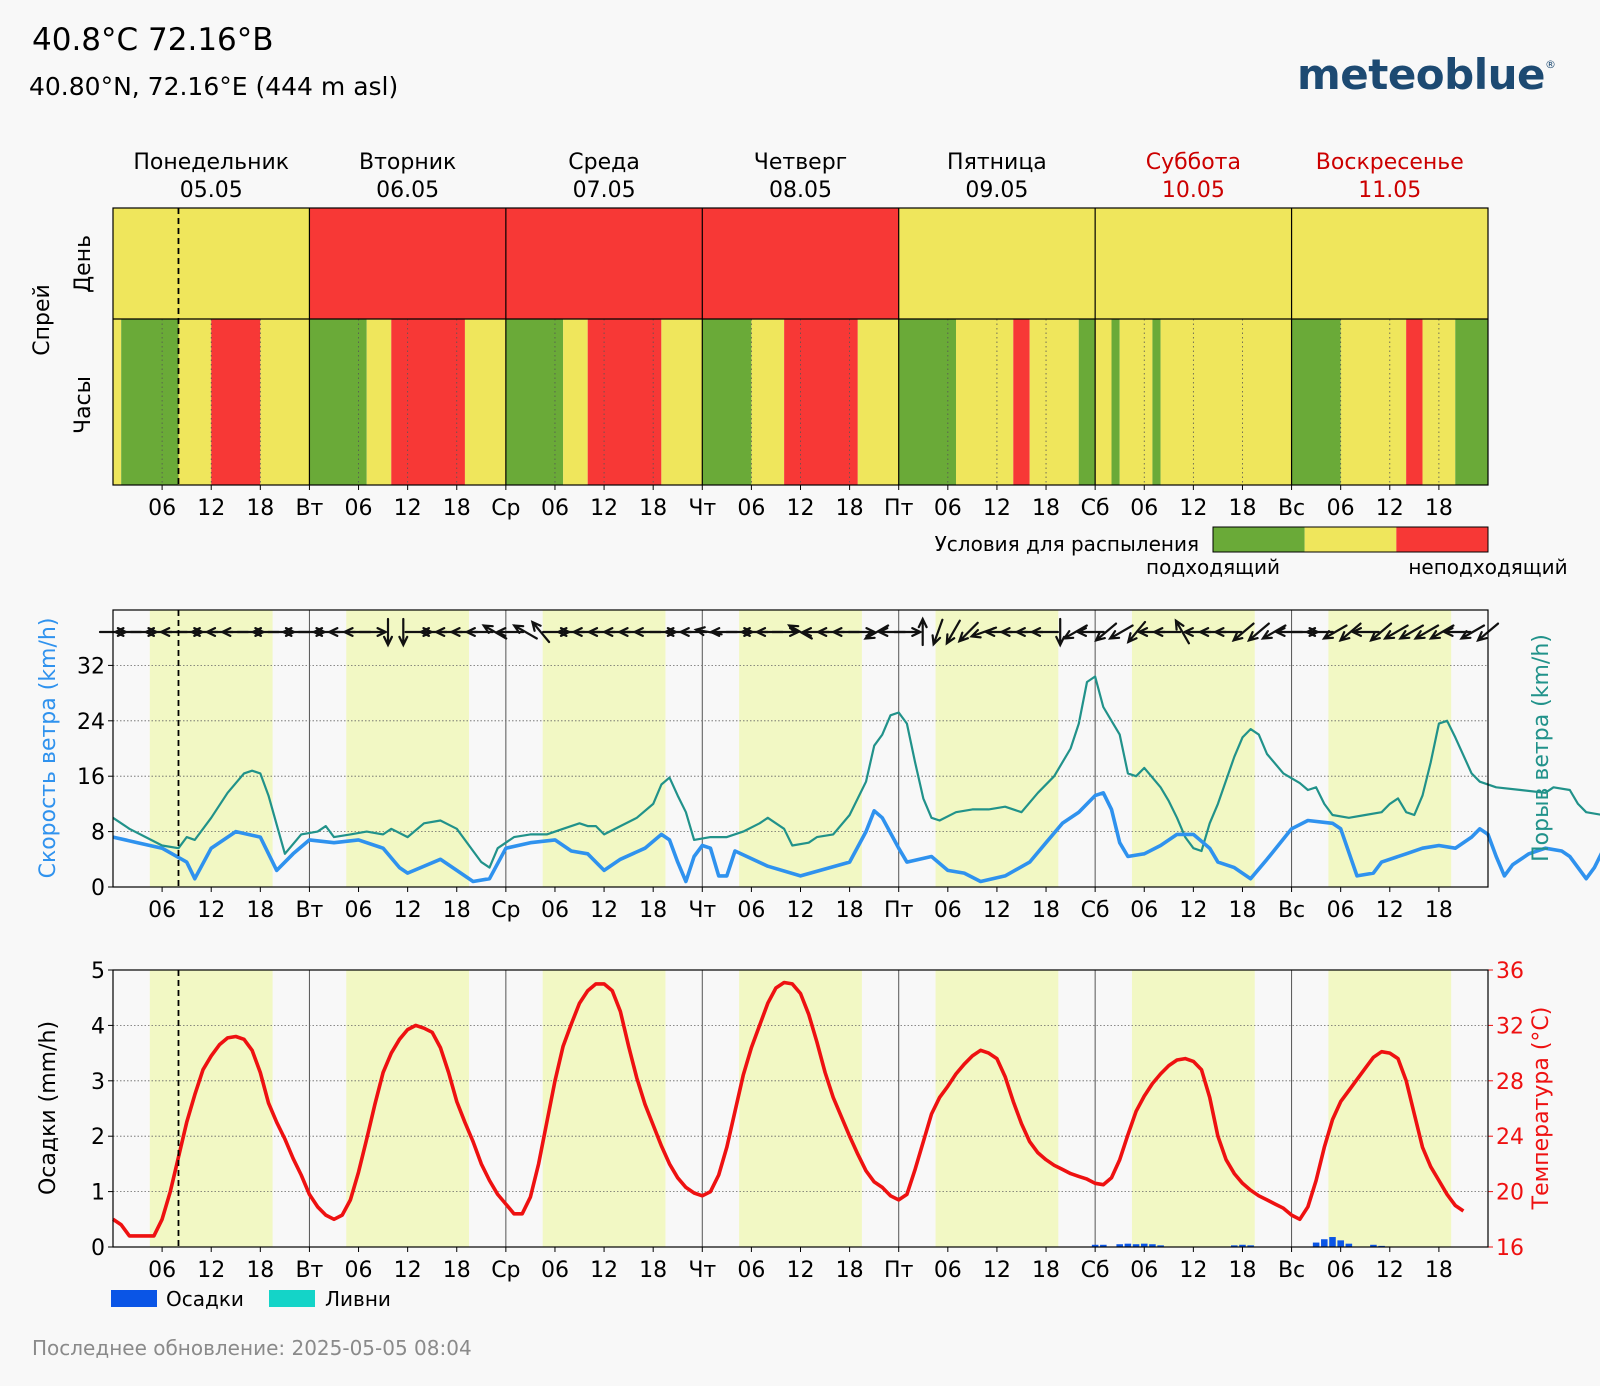 This screenshot has height=1386, width=1600. Describe the element at coordinates (1510, 1082) in the screenshot. I see `temperature-tick-label: 28` at that location.